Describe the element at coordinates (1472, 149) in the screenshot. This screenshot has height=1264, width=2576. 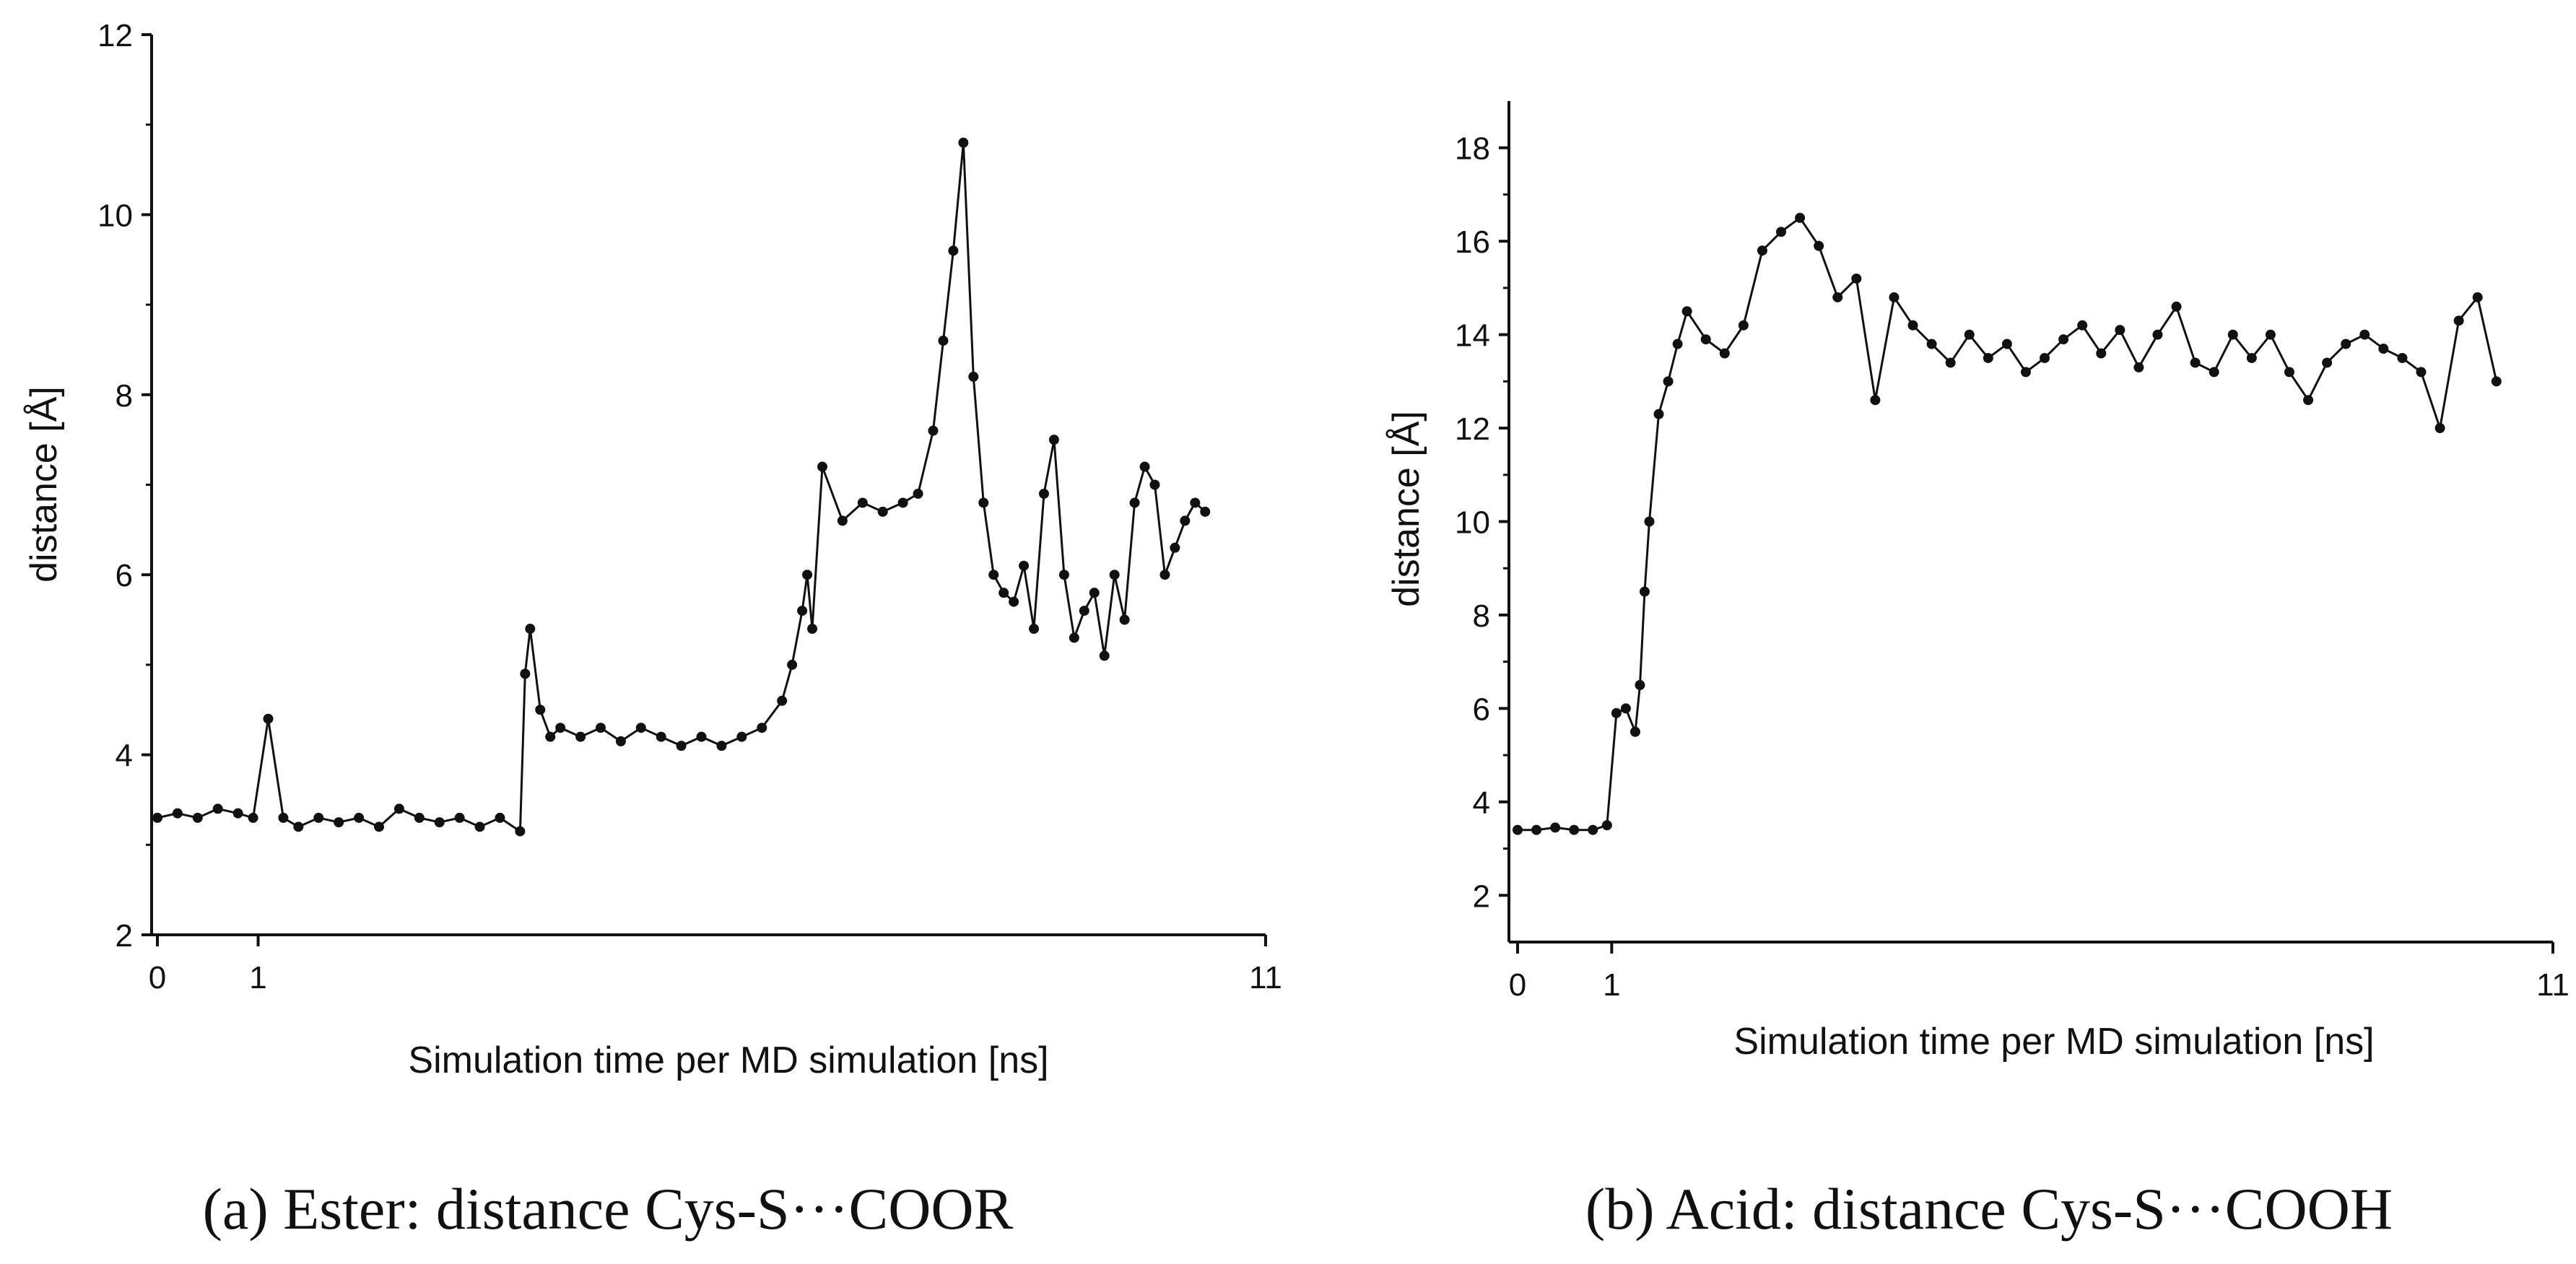
I see `y-tick-label: 18` at that location.